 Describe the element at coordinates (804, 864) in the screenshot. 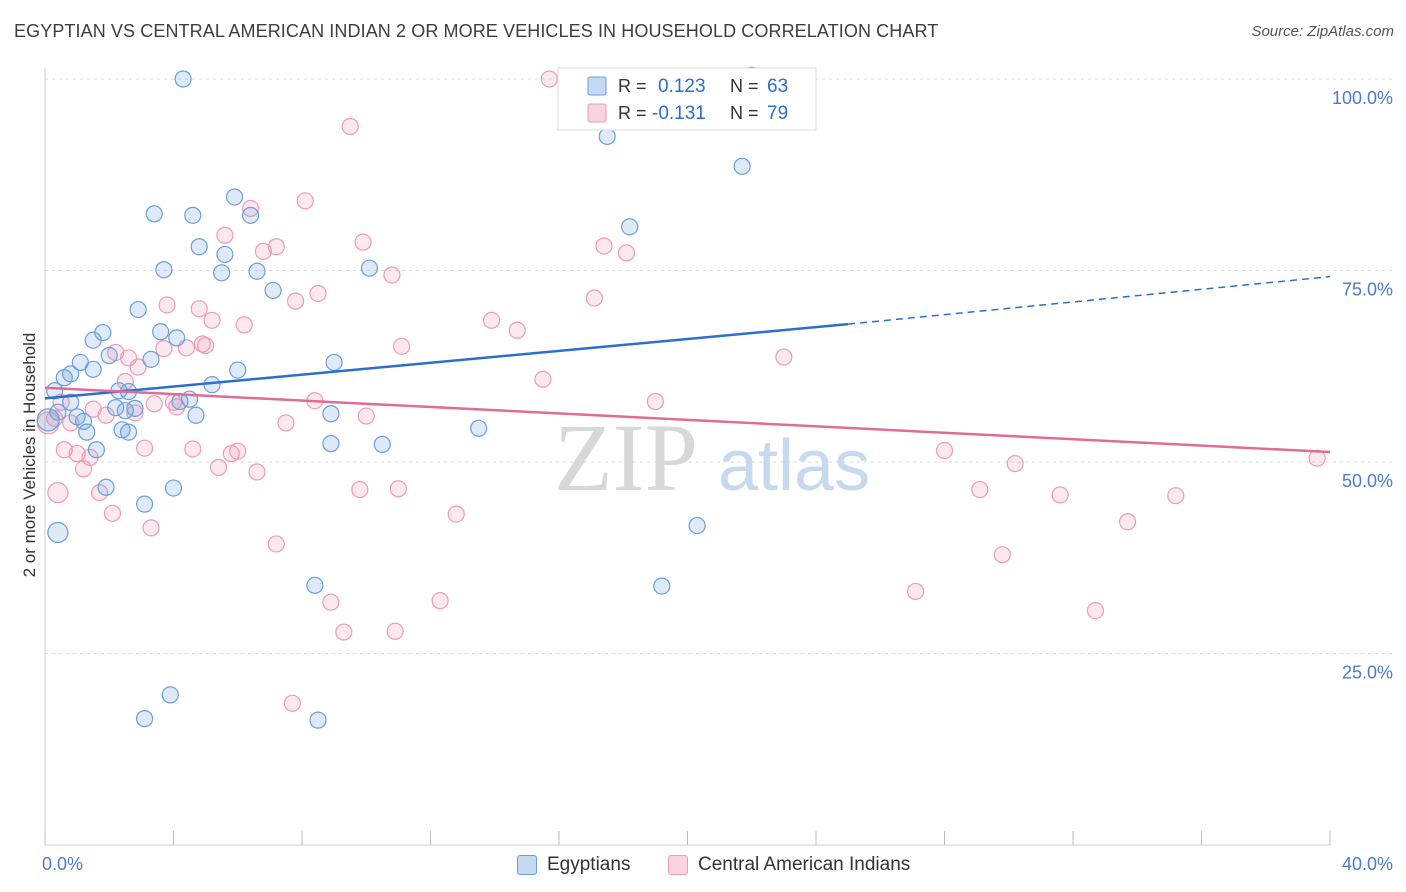

I see `bottom-legend-label-central-american-indians: Central American Indians` at that location.